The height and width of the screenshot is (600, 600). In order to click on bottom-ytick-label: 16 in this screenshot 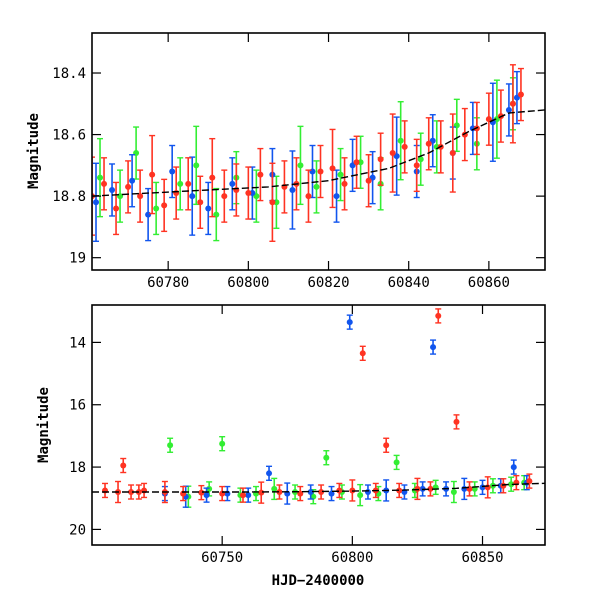, I will do `click(77, 406)`.